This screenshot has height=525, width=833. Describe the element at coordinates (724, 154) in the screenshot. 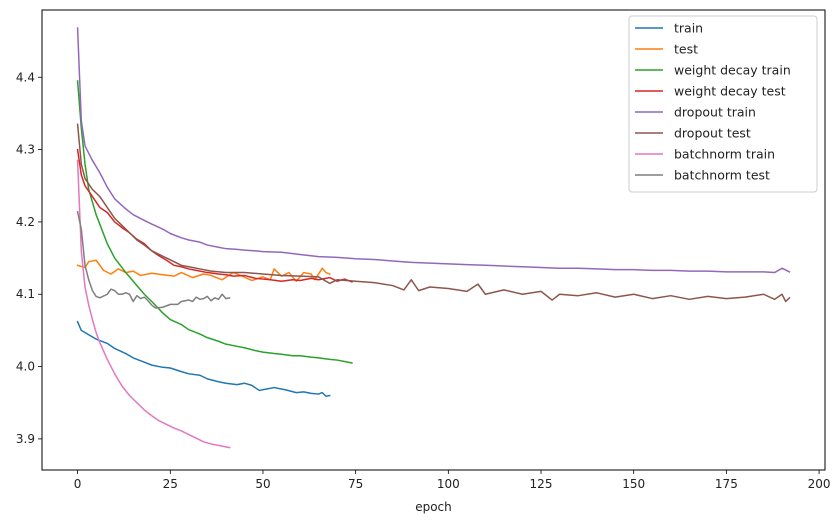

I see `legend-label-6: batchnorm train` at that location.